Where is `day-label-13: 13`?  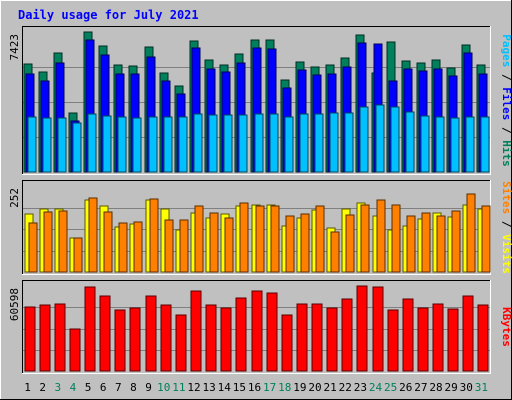
day-label-13: 13 is located at coordinates (208, 387).